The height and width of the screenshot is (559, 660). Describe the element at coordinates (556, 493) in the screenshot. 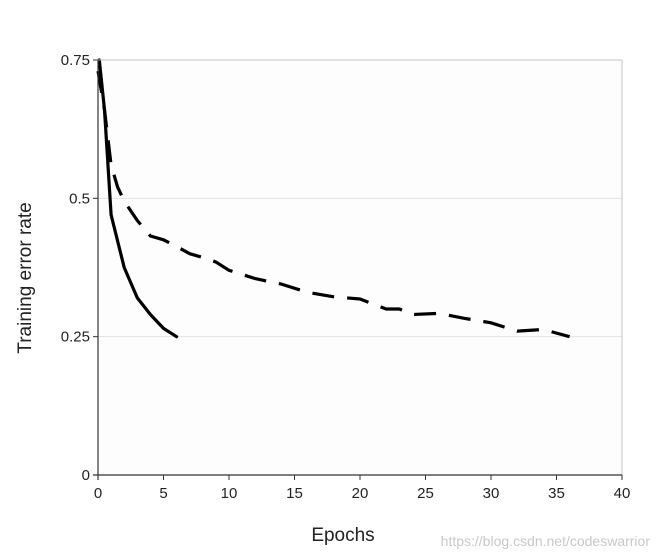

I see `x-tick-label: 35` at that location.